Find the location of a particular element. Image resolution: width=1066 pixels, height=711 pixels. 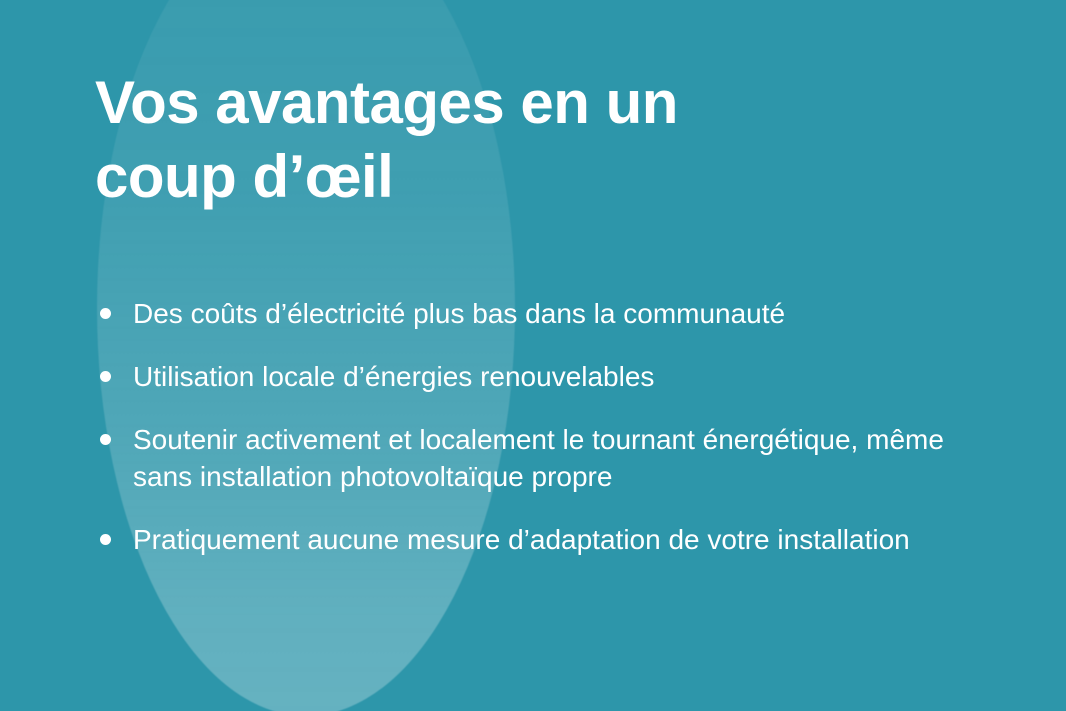

page-title: Vos avantages en un coup d’œil is located at coordinates (386, 139).